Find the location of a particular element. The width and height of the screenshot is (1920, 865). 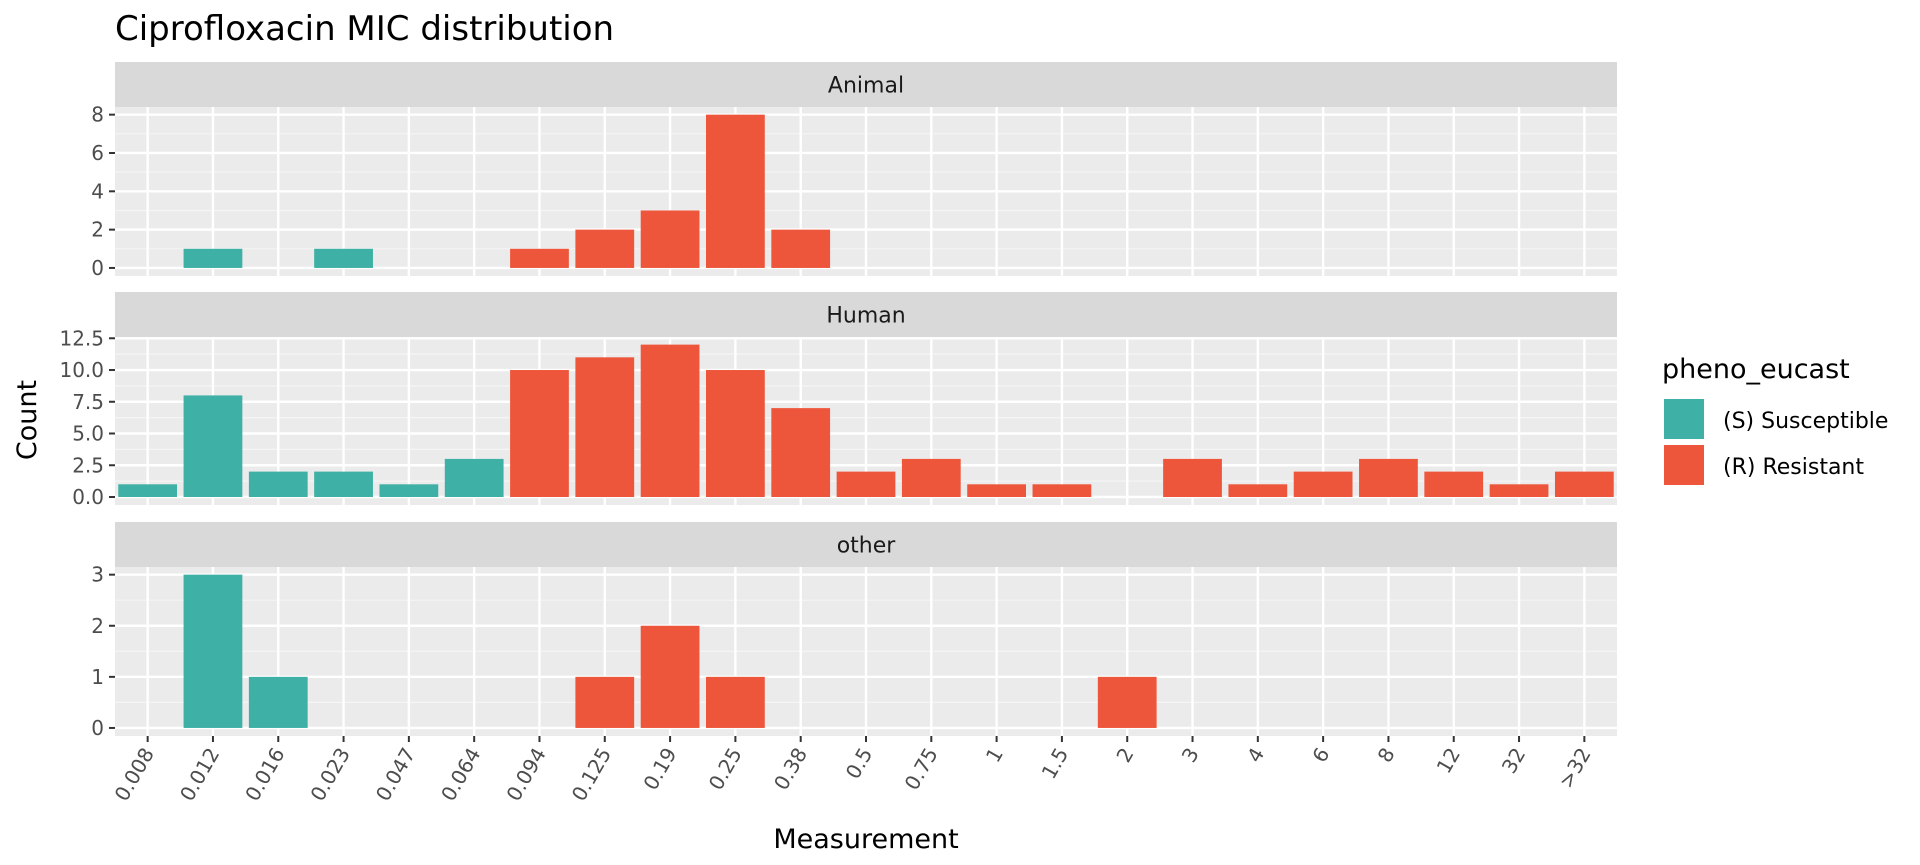

y-tick-label: 12.5 is located at coordinates (81, 338).